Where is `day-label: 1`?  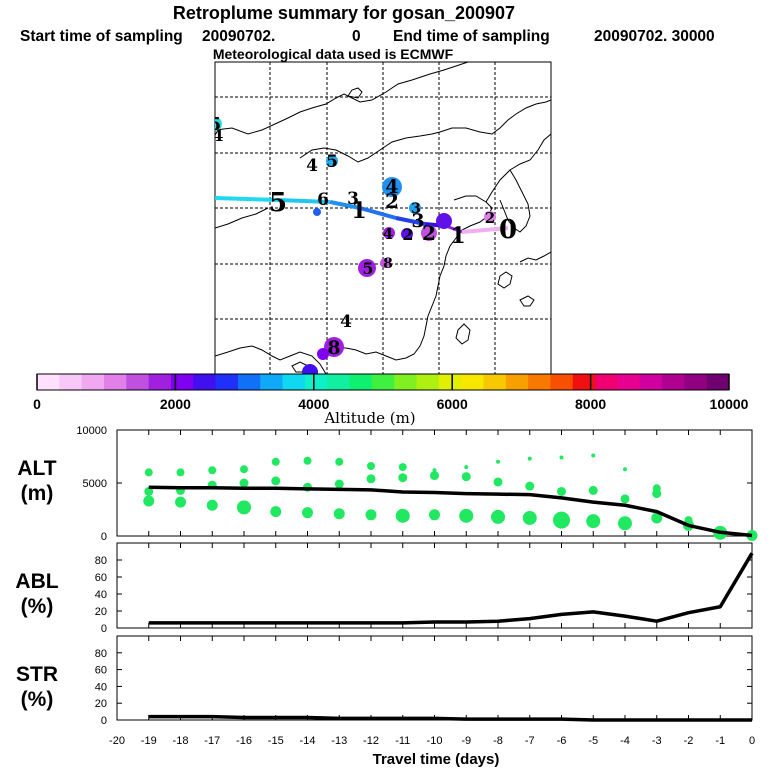 day-label: 1 is located at coordinates (358, 211).